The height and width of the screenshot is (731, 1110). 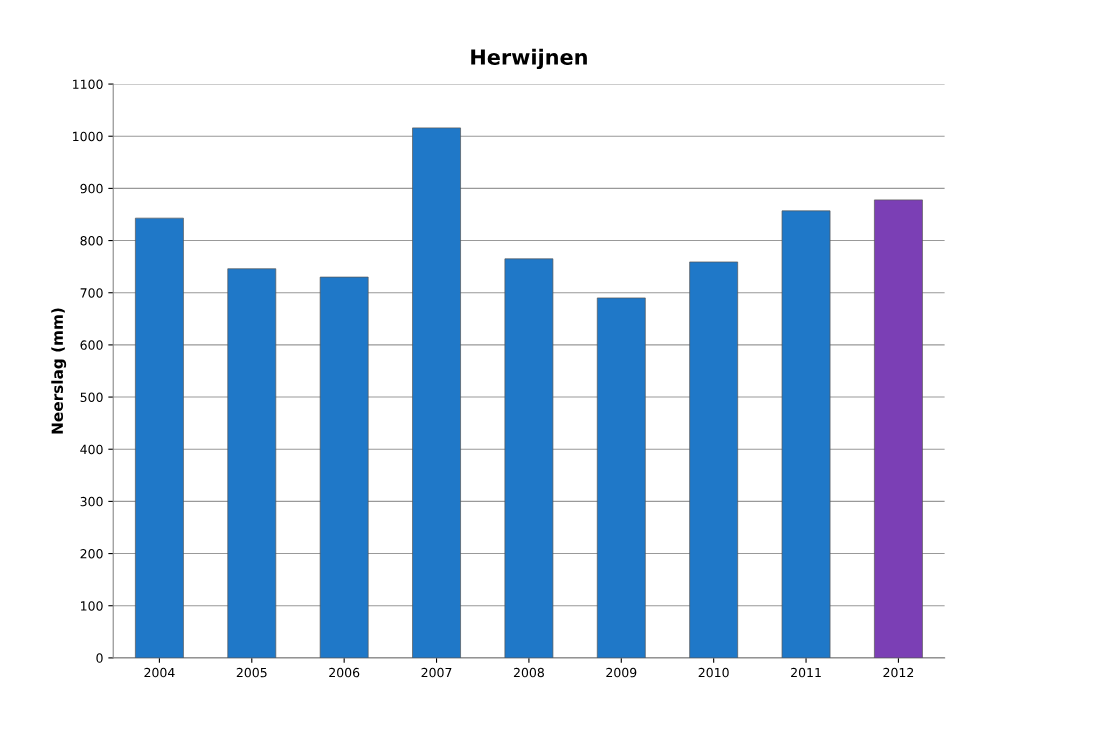 I want to click on y-tick-label: 500, so click(x=91, y=397).